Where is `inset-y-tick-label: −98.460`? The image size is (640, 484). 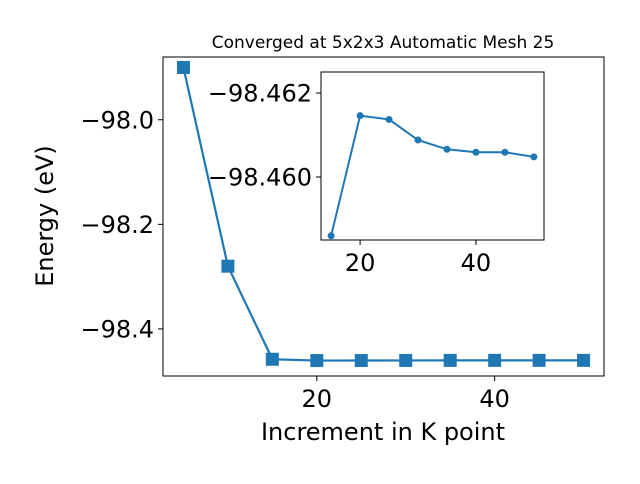 inset-y-tick-label: −98.460 is located at coordinates (260, 178).